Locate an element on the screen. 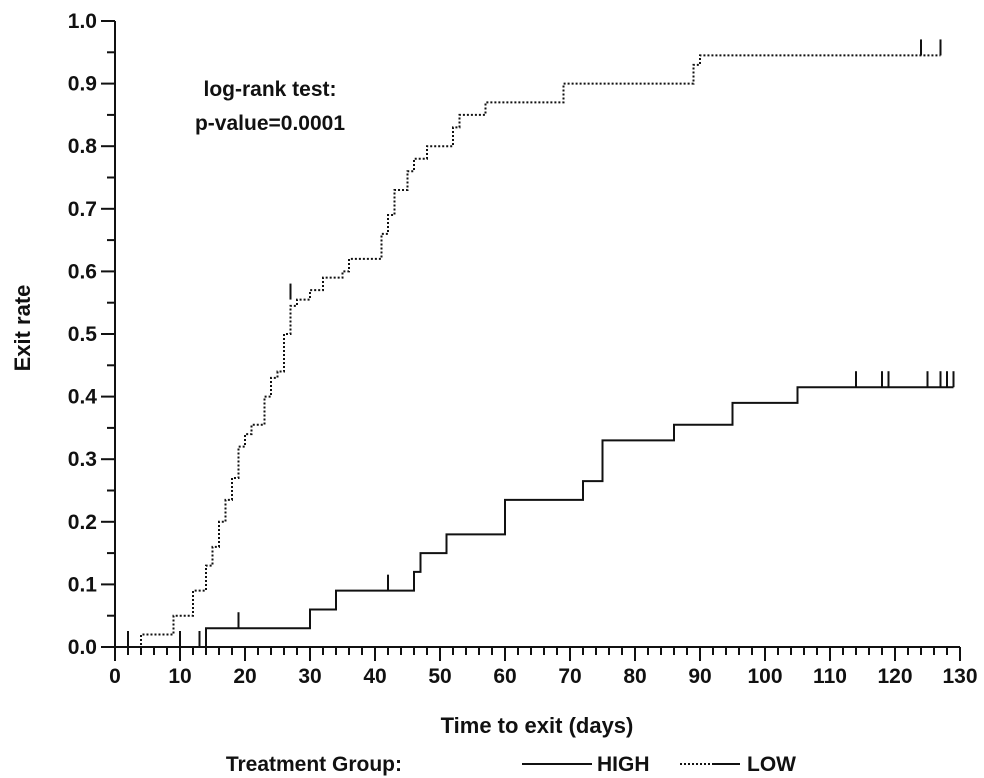  y-axis: 0.0 0.1 0.2 0.3 0.4 0.5 0.6 0.7 0.8 0.9 1.0 is located at coordinates (92, 334).